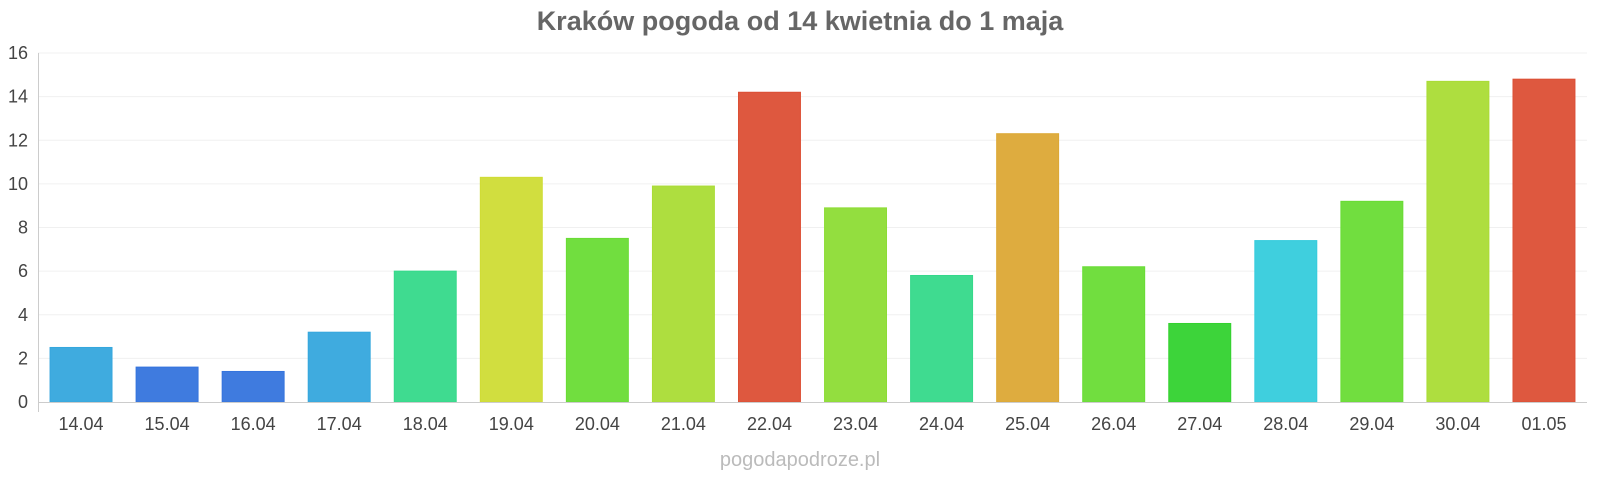 Image resolution: width=1600 pixels, height=480 pixels. I want to click on x-tick-label: 18.04, so click(425, 424).